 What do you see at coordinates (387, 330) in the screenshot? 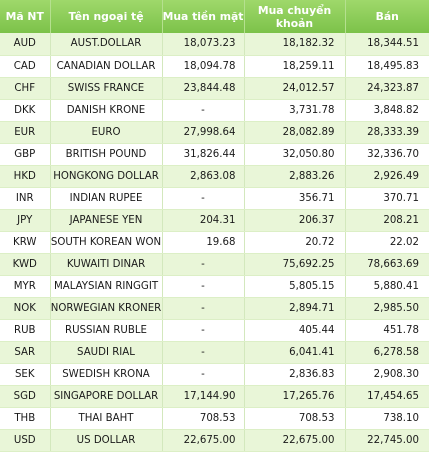
I see `cell-sell: 451.78` at bounding box center [387, 330].